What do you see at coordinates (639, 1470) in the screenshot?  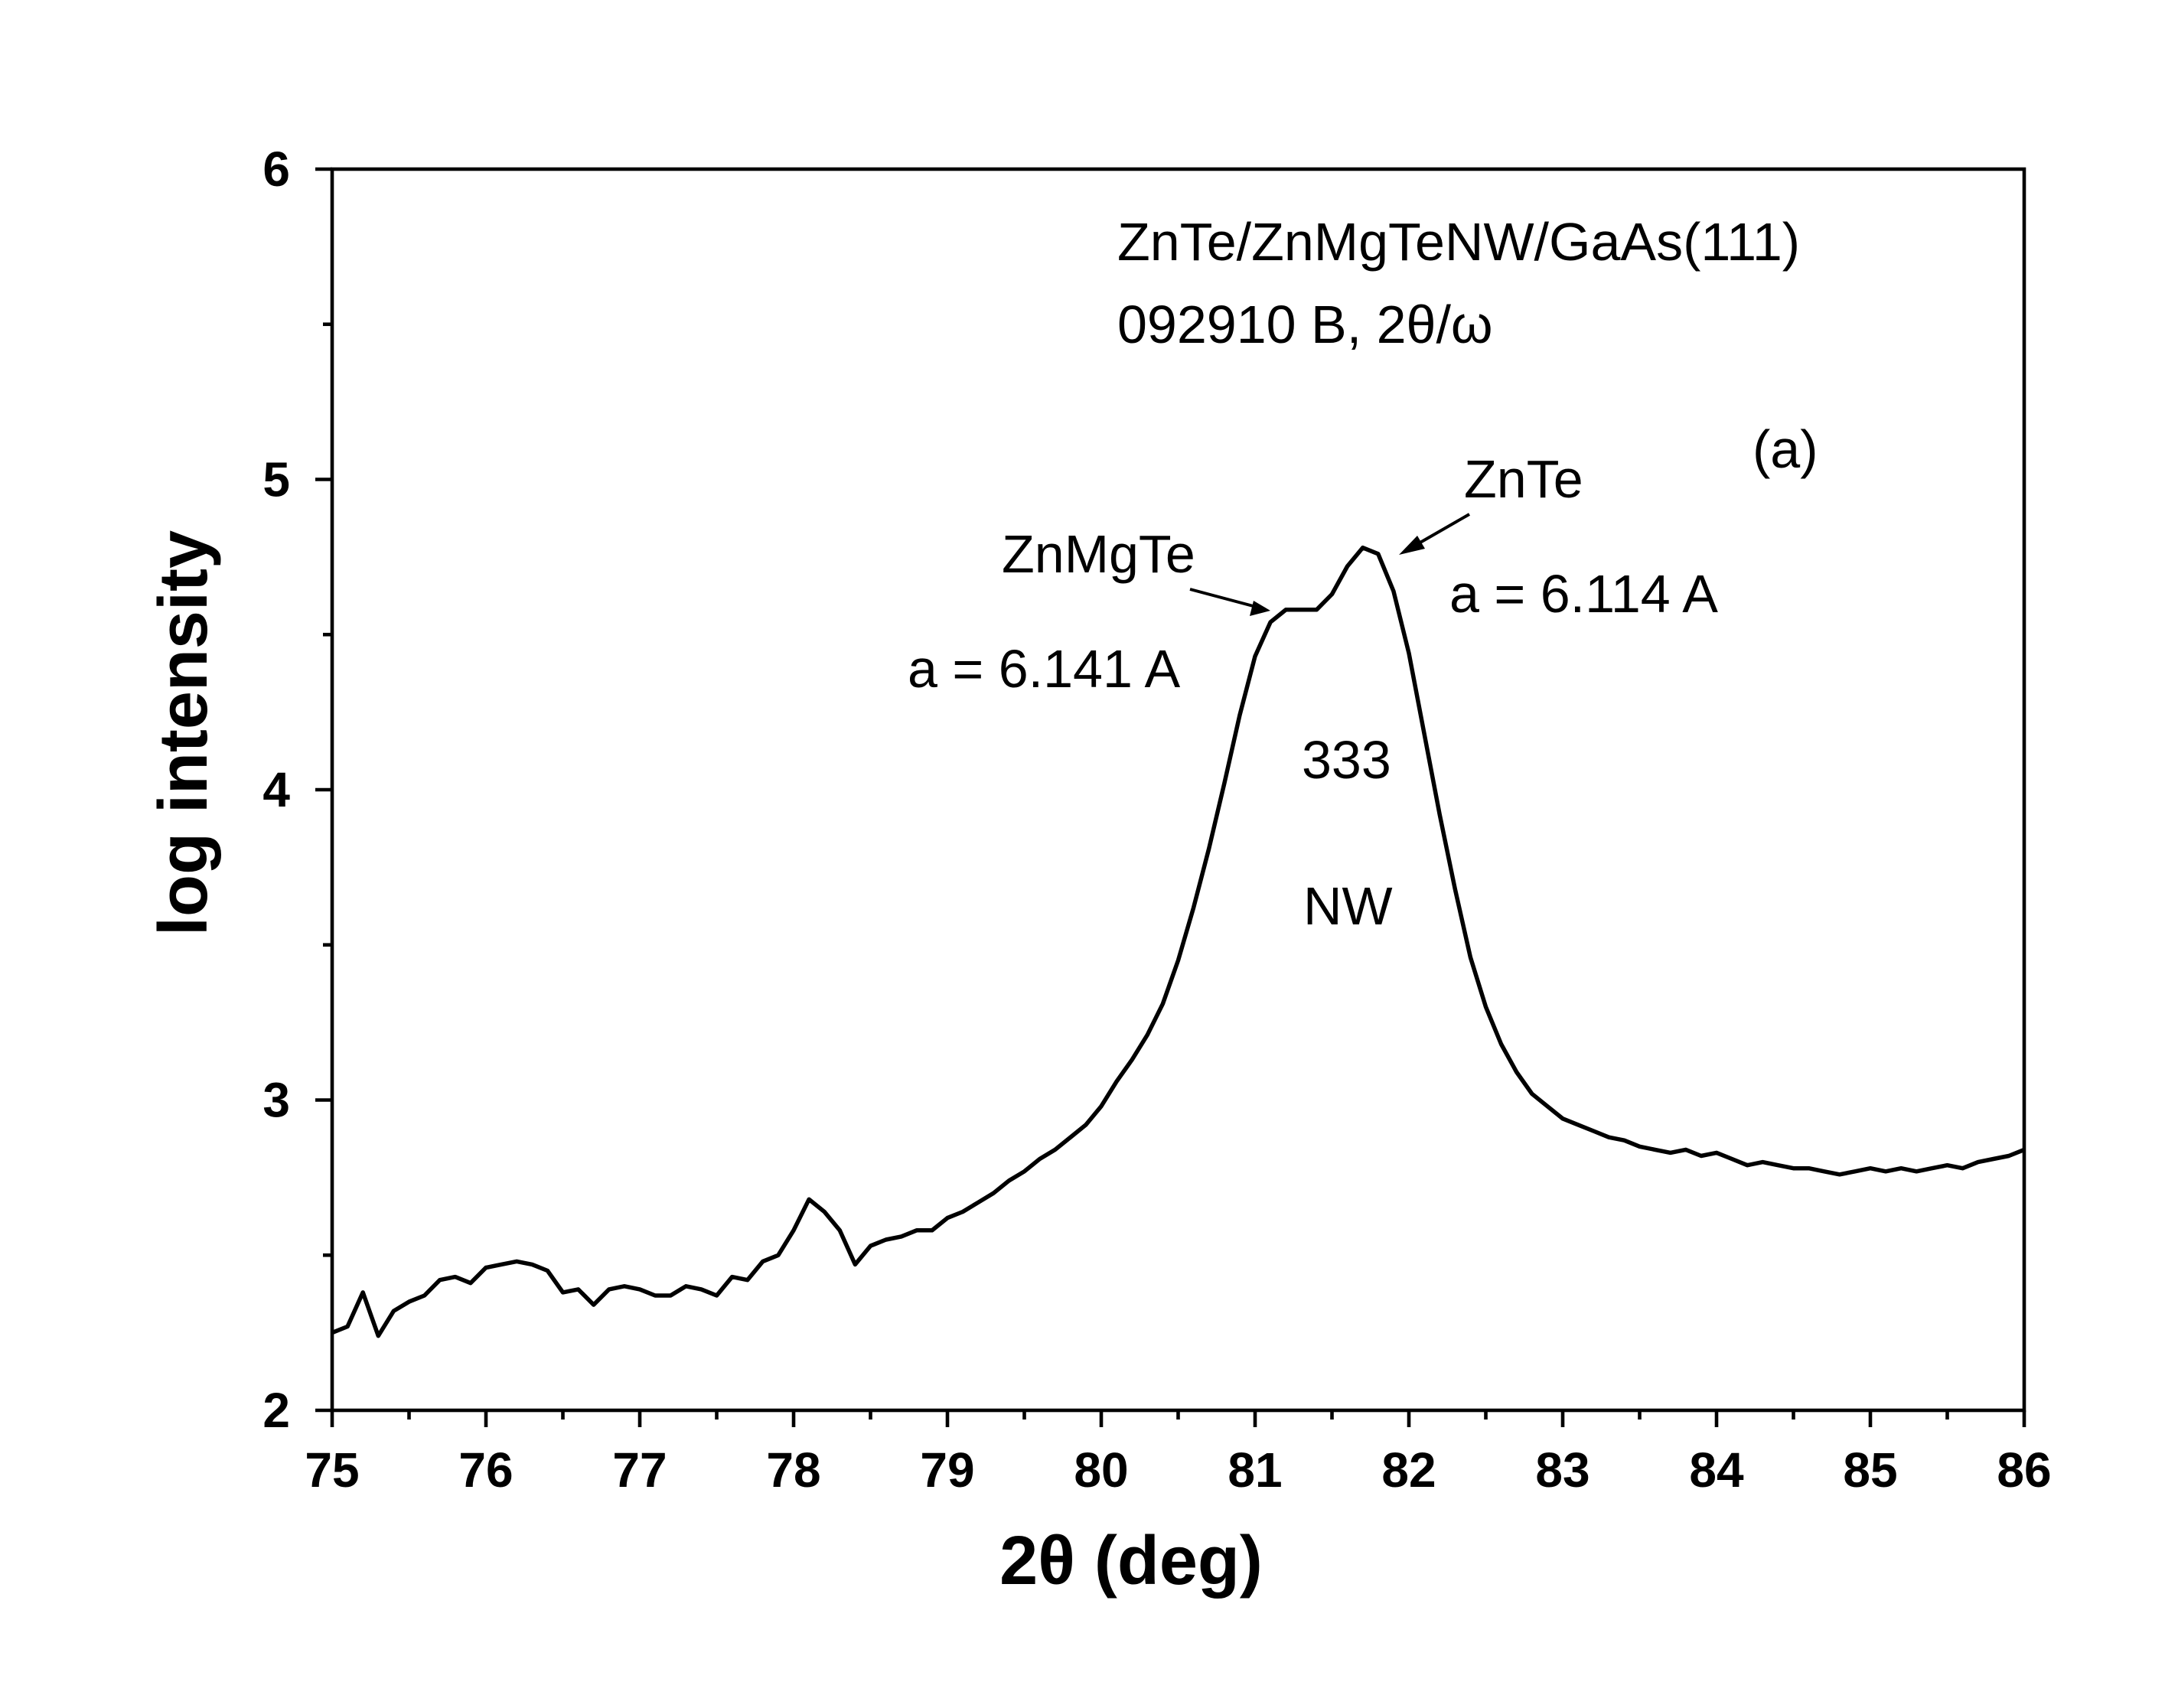 I see `x-tick-label: 77` at bounding box center [639, 1470].